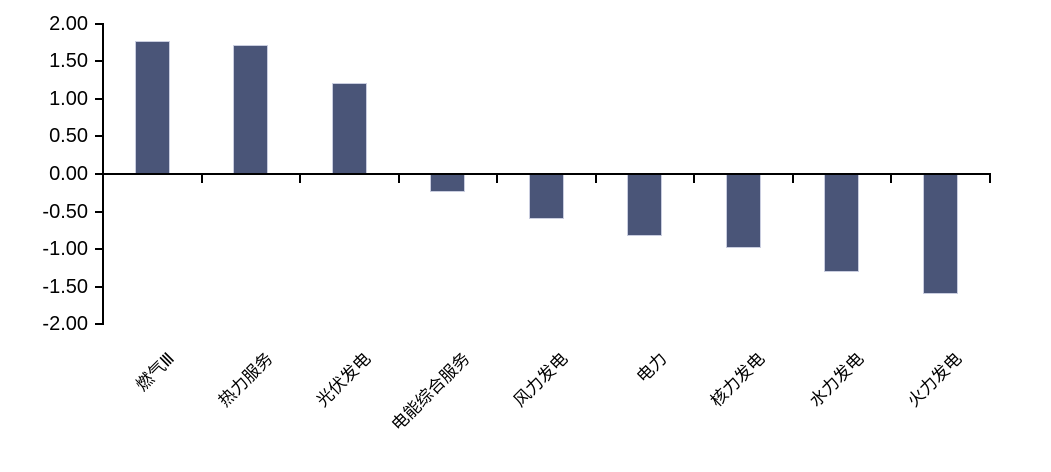 Image resolution: width=1051 pixels, height=472 pixels. I want to click on y-axis-tick-label: -1.00, so click(65, 249).